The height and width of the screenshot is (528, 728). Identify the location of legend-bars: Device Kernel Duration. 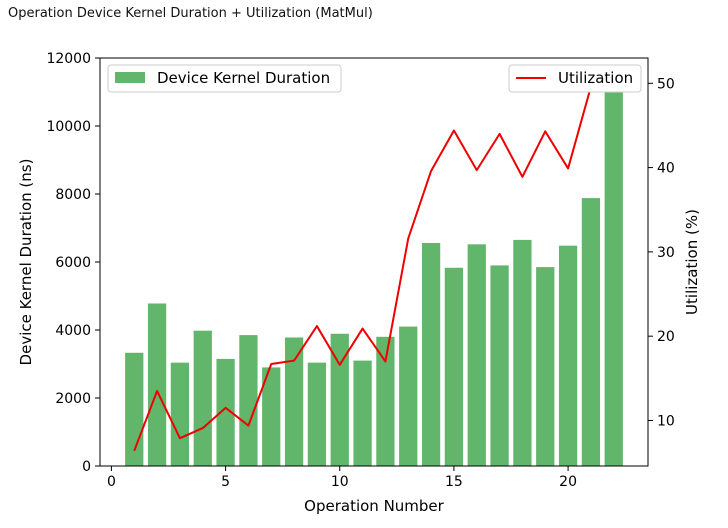
(224, 78).